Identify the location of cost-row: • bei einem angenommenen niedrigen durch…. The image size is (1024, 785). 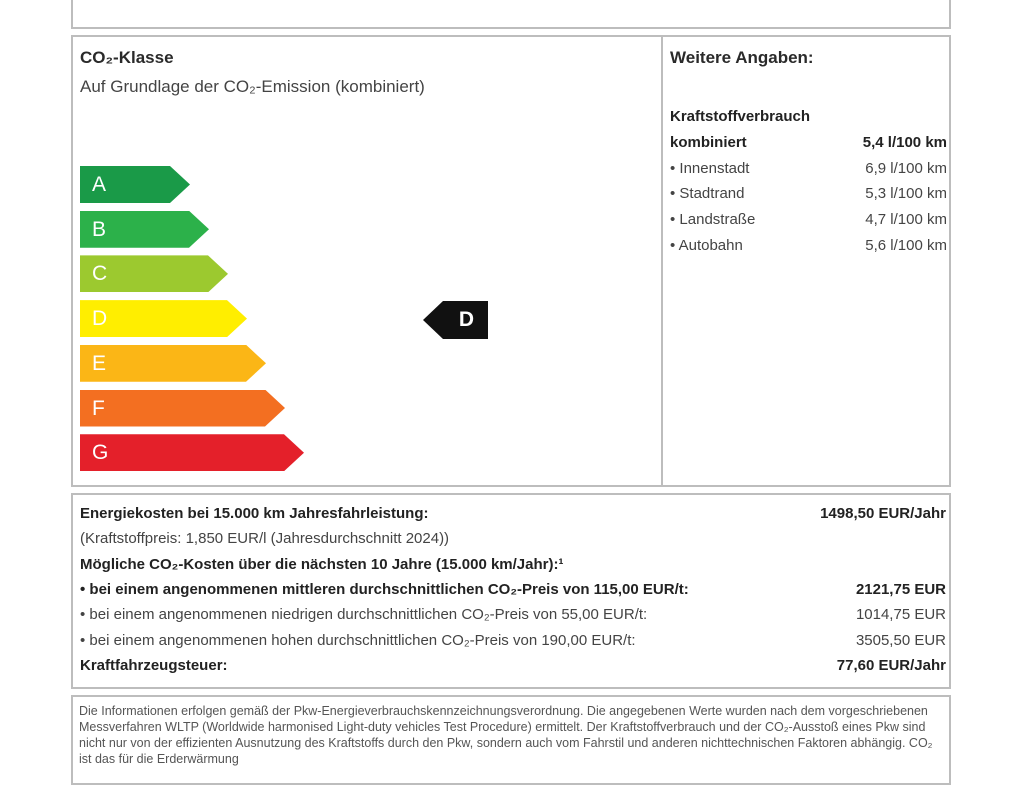
(513, 614).